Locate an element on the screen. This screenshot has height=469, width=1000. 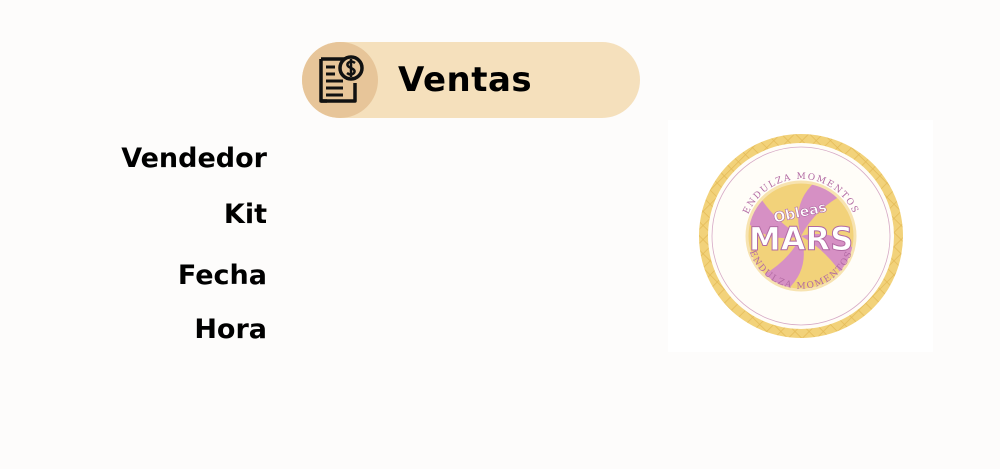
label-vendedor: Vendedor is located at coordinates (194, 158).